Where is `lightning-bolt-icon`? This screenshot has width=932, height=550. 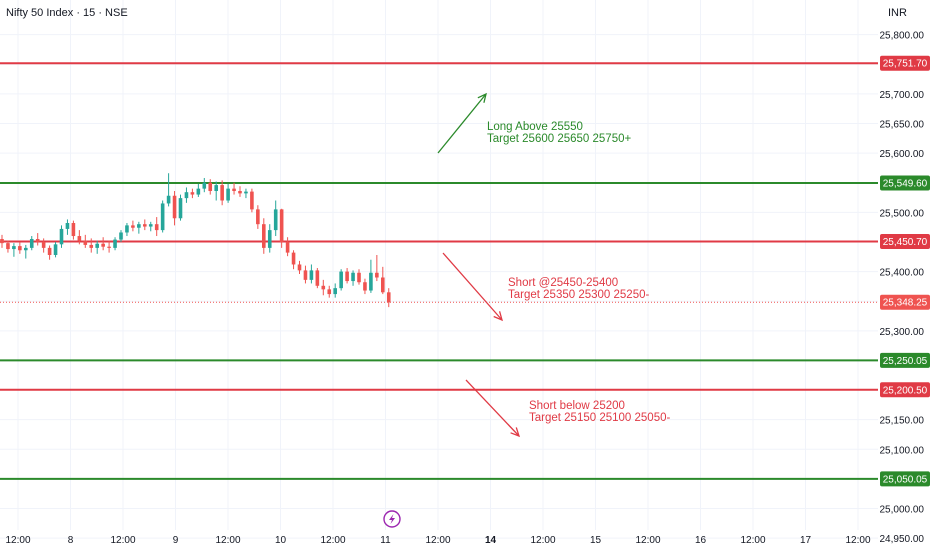 lightning-bolt-icon is located at coordinates (392, 519).